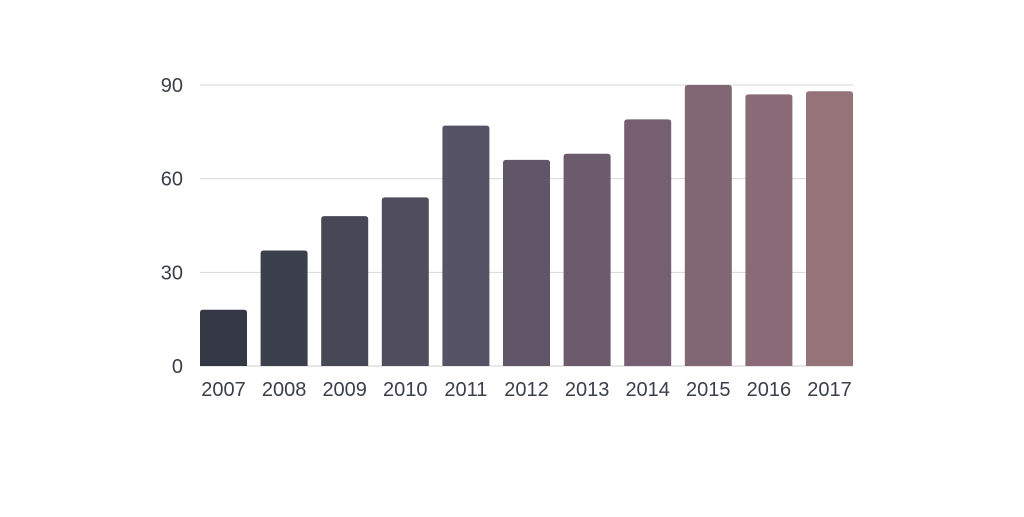  What do you see at coordinates (172, 180) in the screenshot?
I see `y-tick-label: 60` at bounding box center [172, 180].